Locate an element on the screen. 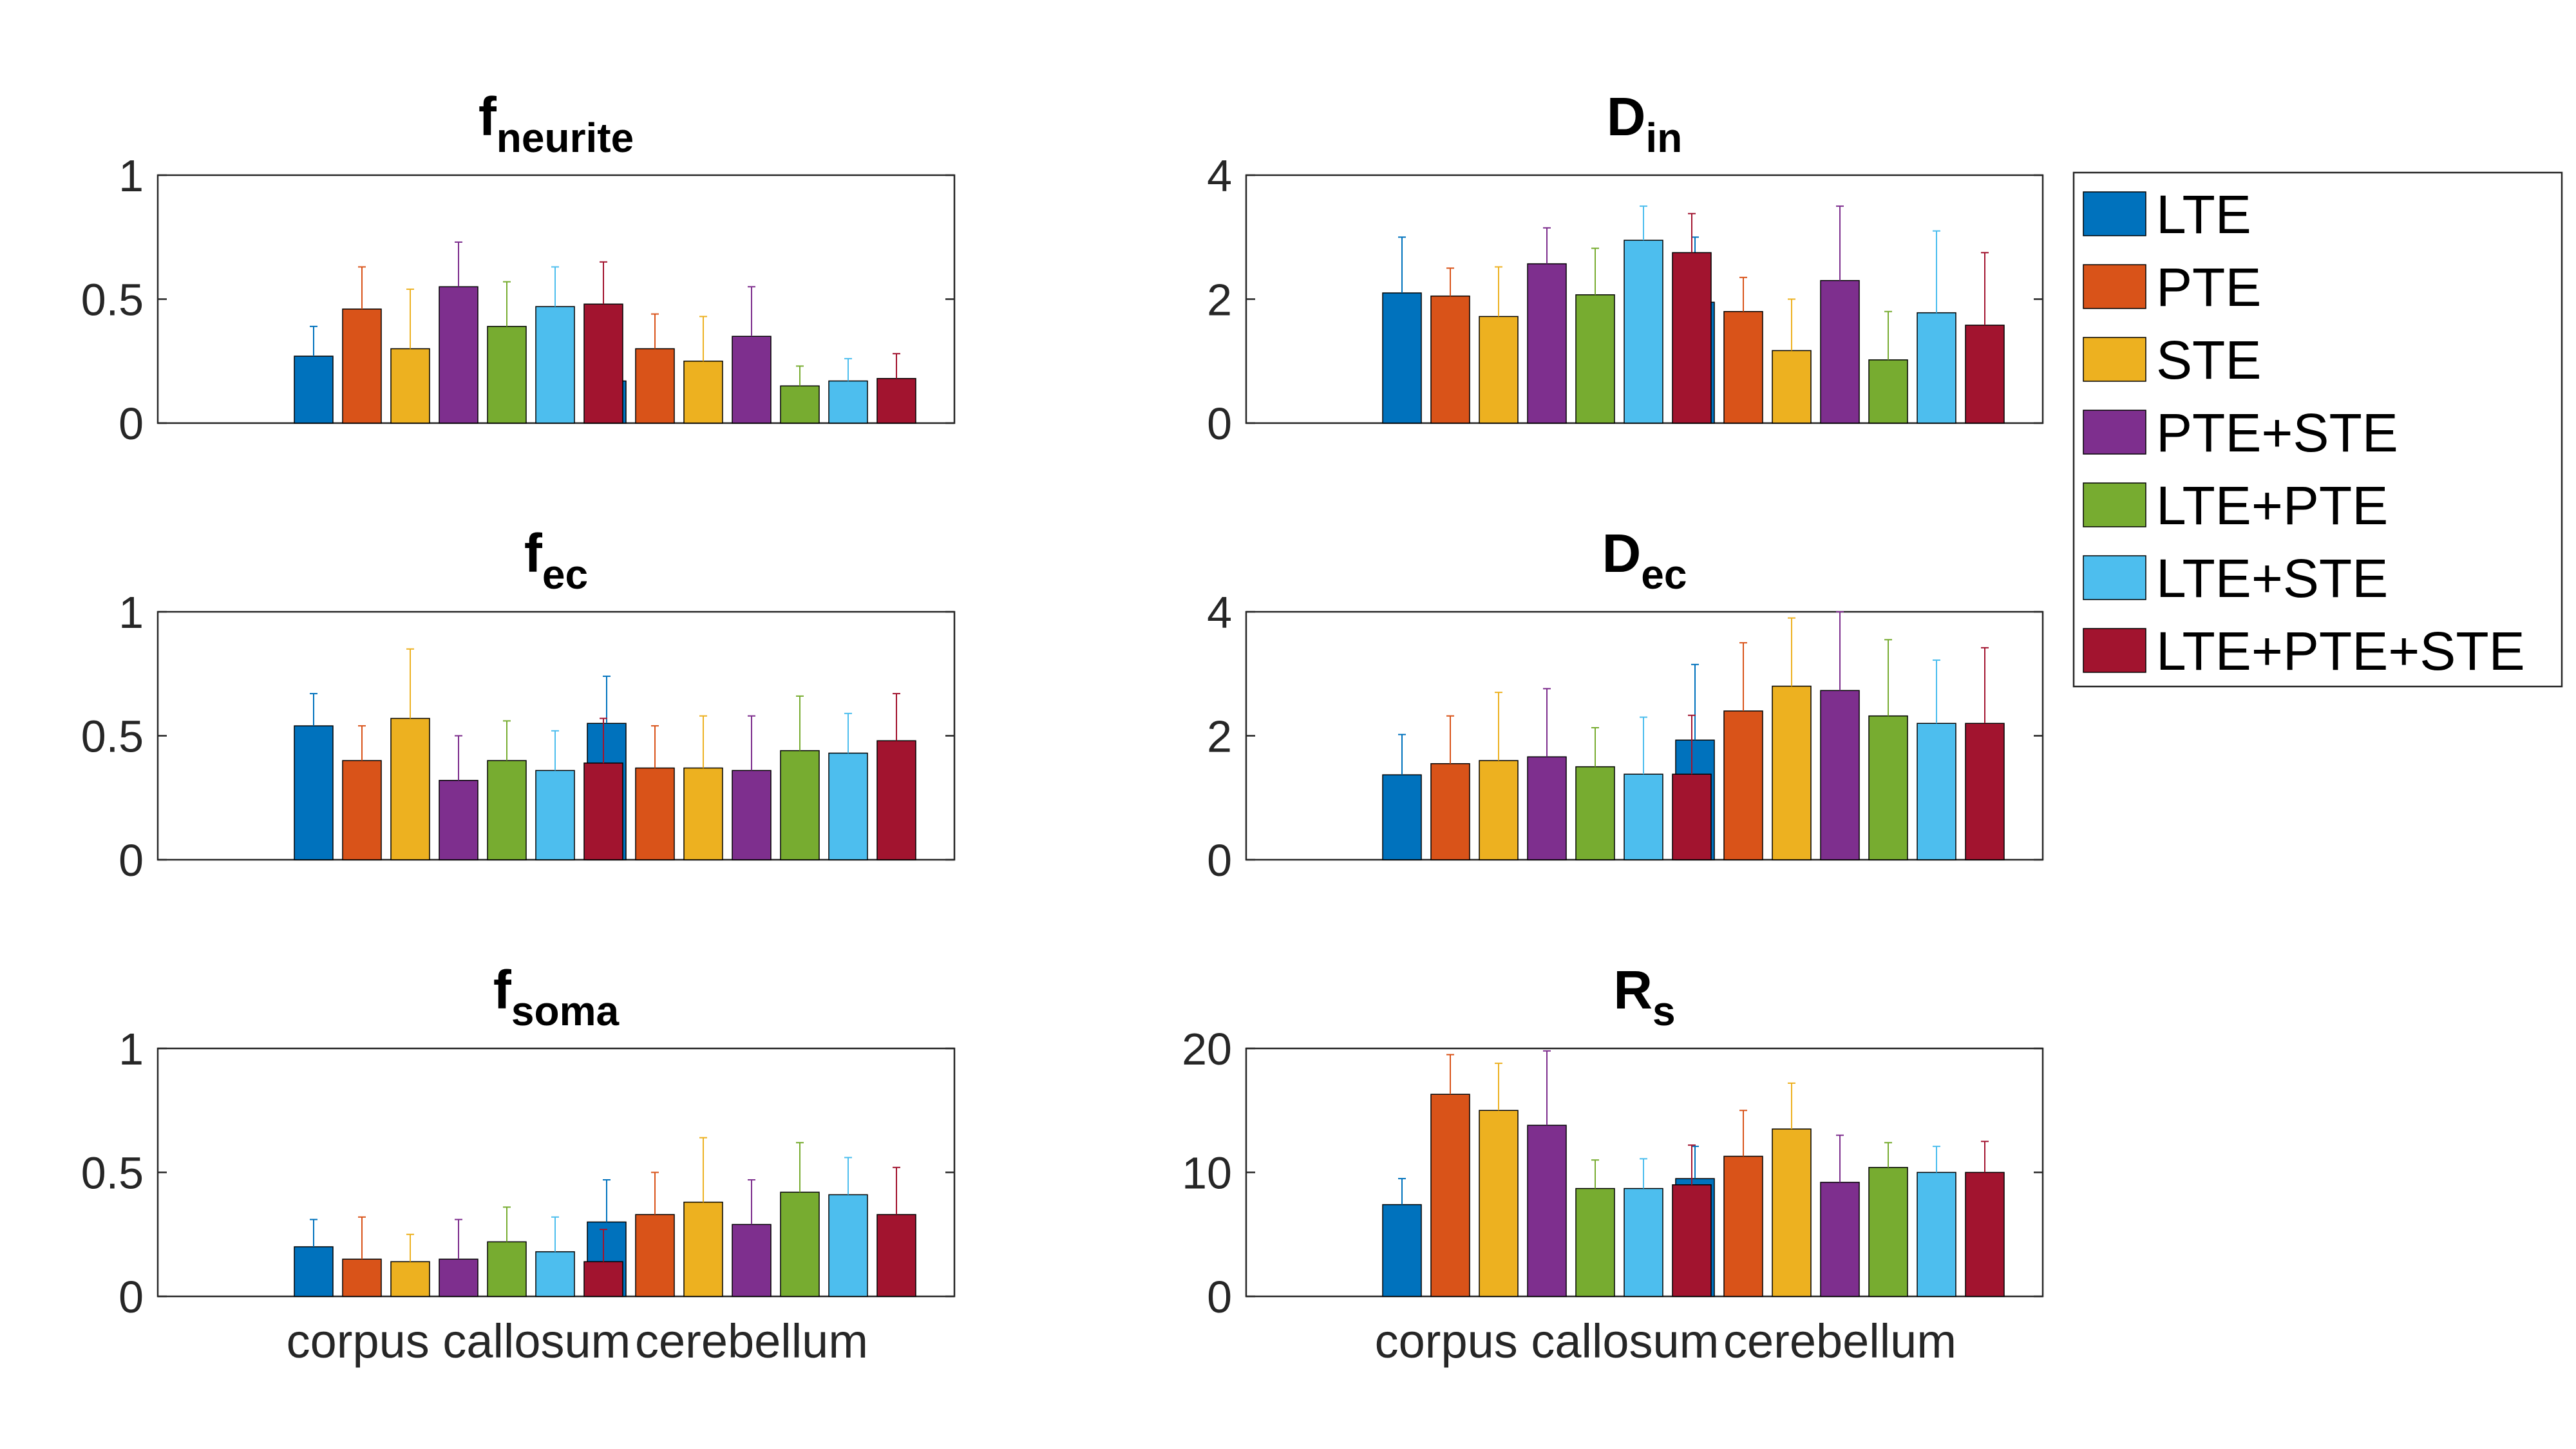 This screenshot has height=1449, width=2576. panel-title: Din is located at coordinates (1645, 124).